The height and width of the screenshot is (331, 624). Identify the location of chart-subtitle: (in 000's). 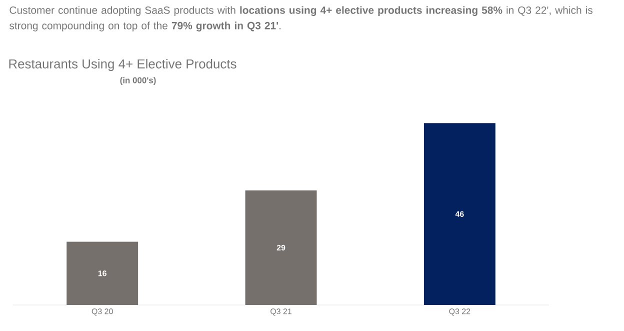
(138, 81).